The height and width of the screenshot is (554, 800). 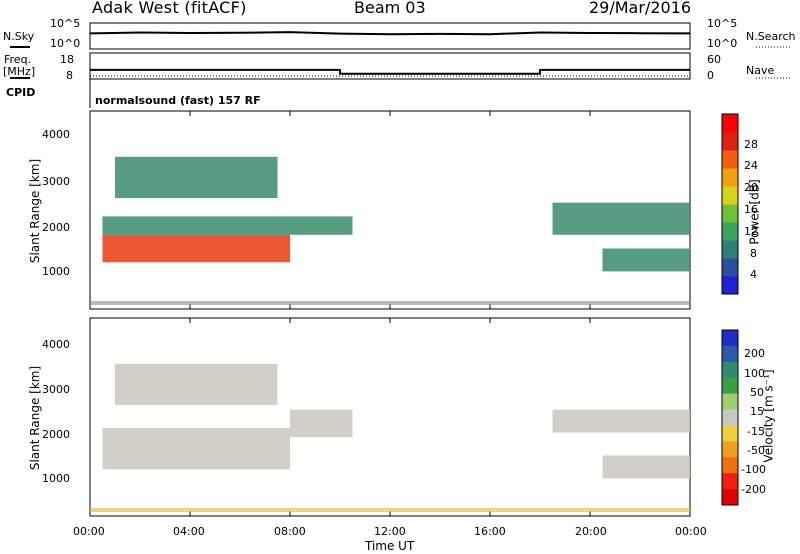 What do you see at coordinates (691, 531) in the screenshot?
I see `xtick-6: 00:00` at bounding box center [691, 531].